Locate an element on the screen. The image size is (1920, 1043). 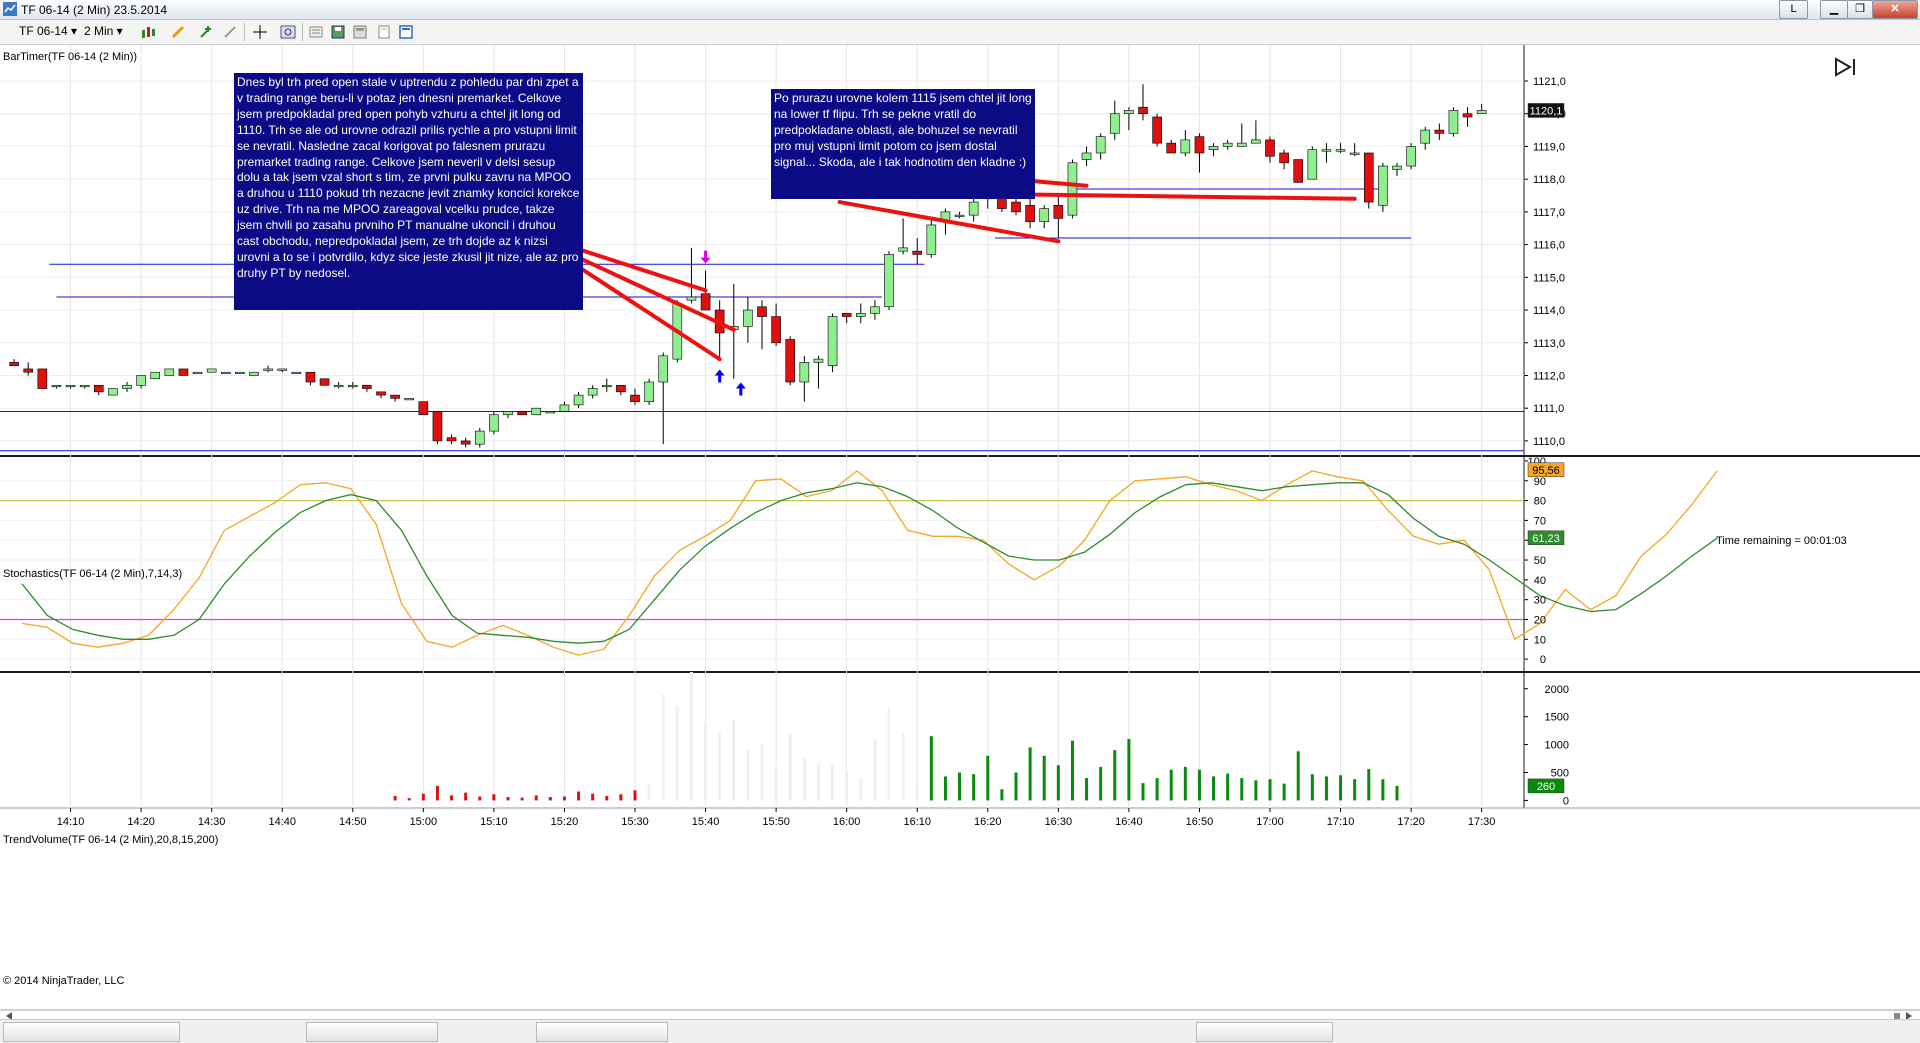
chart-trader-icon is located at coordinates (406, 32).